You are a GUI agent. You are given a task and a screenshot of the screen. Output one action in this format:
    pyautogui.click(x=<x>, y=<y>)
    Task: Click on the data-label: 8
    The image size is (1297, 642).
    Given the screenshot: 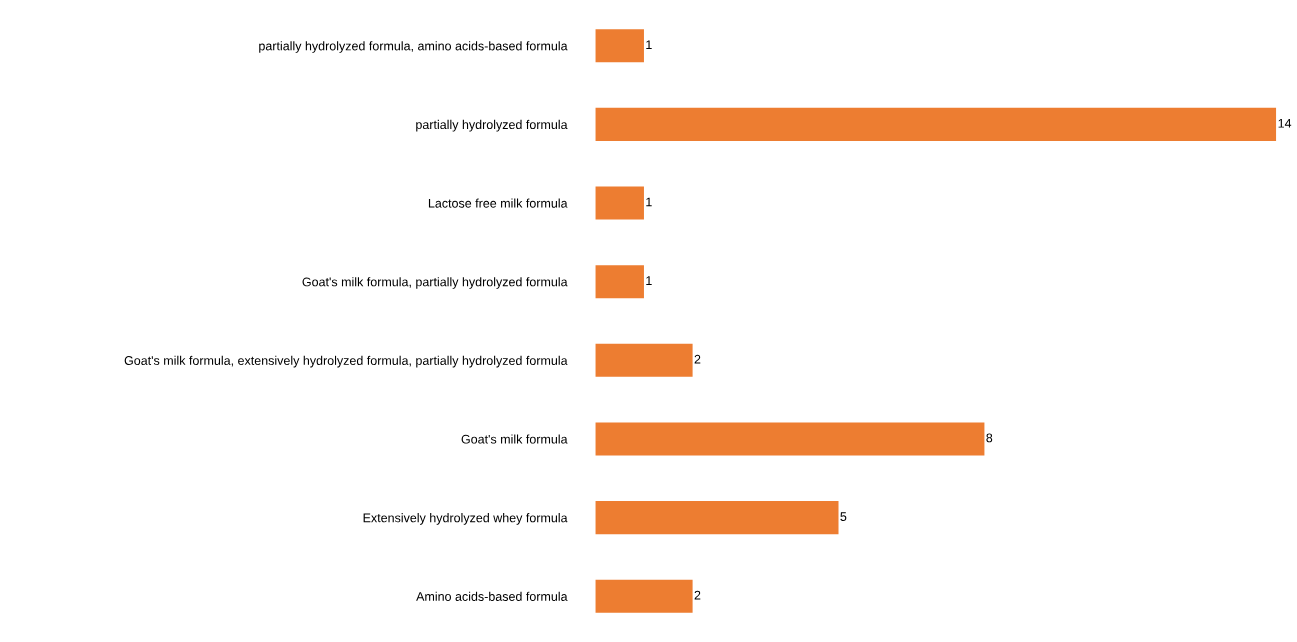 What is the action you would take?
    pyautogui.click(x=989, y=438)
    